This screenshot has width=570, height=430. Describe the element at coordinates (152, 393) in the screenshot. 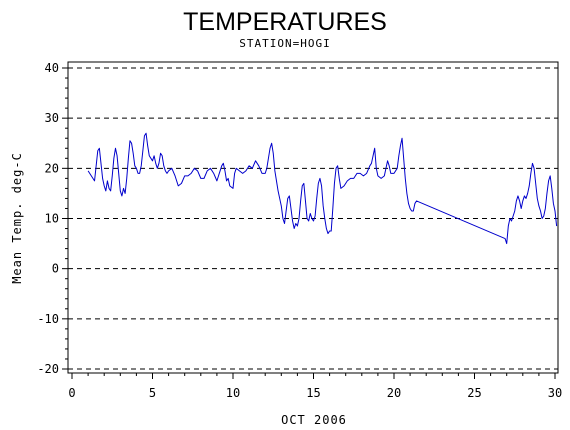

I see `x-tick-label: 5` at that location.